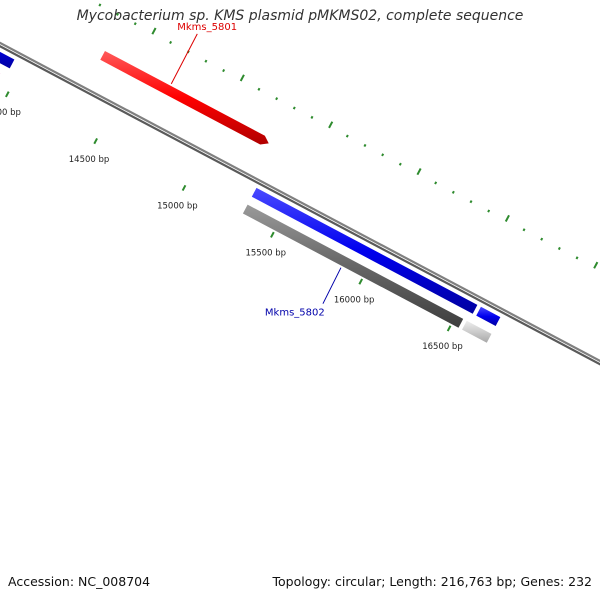 This screenshot has width=600, height=600. Describe the element at coordinates (207, 27) in the screenshot. I see `gene-label: Mkms_5801` at that location.